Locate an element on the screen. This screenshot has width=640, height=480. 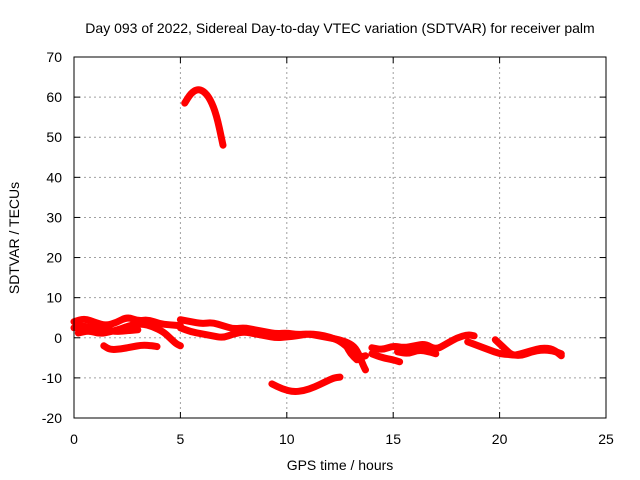
x-tick-labels: 0 5 10 15 20 25 is located at coordinates (342, 439).